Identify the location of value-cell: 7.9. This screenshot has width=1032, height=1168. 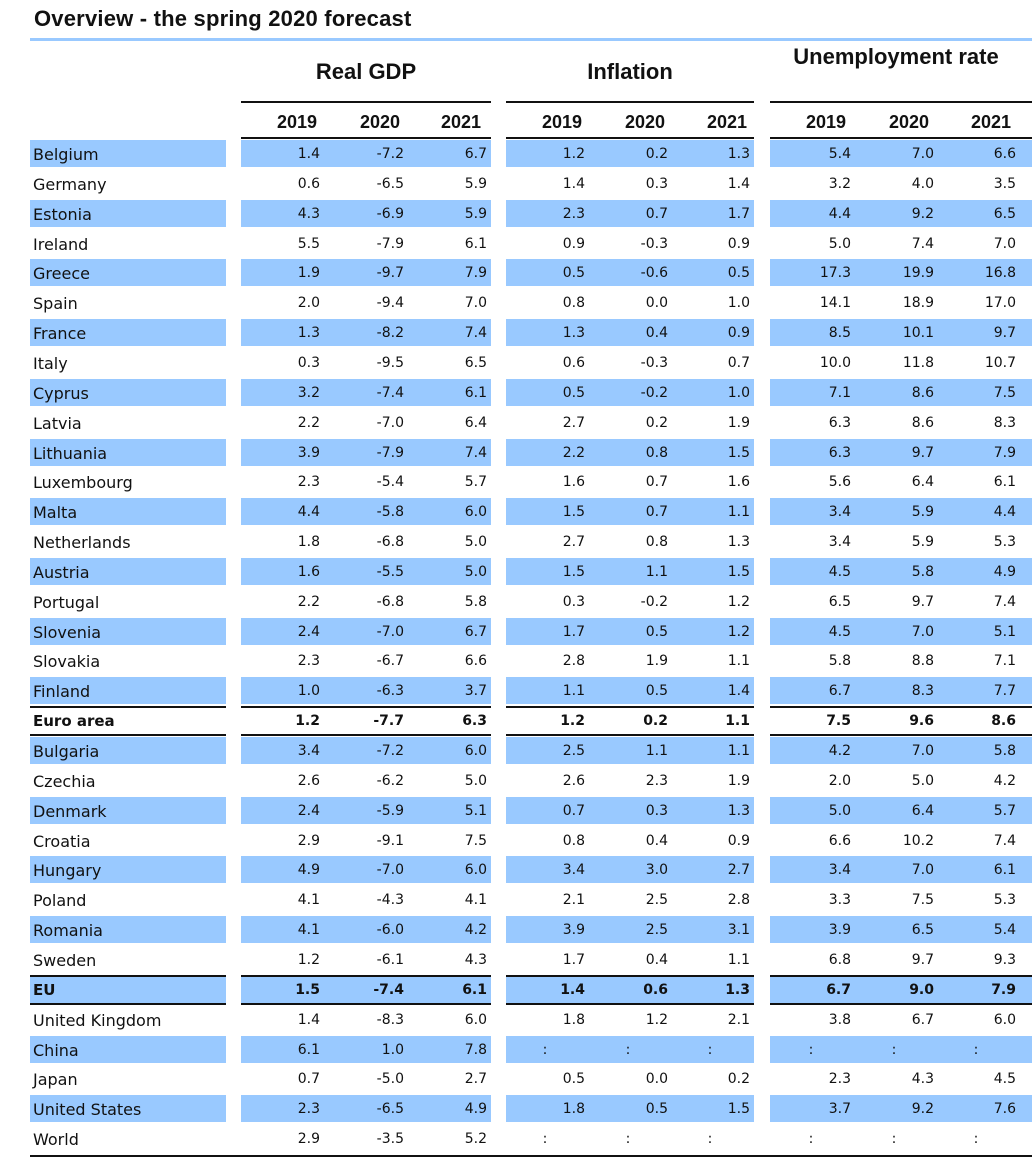
(1003, 990).